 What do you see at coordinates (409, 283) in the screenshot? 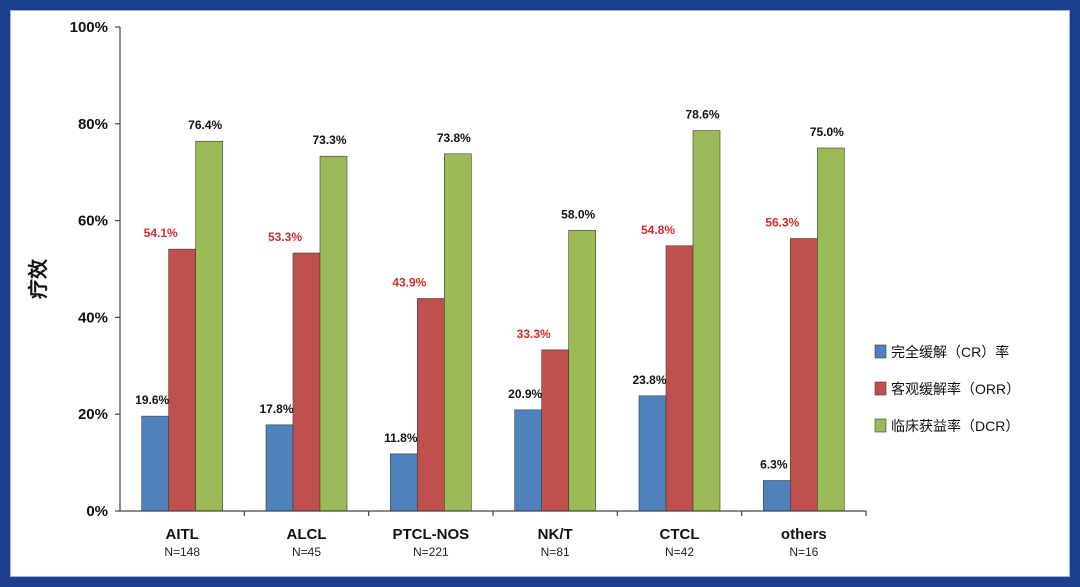
I see `data-label: 43.9%` at bounding box center [409, 283].